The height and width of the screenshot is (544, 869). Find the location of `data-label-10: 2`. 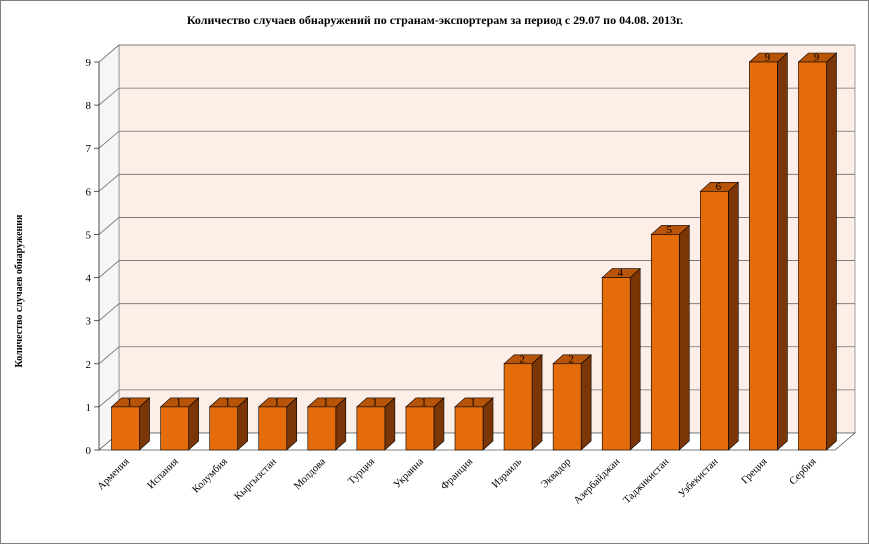

data-label-10: 2 is located at coordinates (571, 359).